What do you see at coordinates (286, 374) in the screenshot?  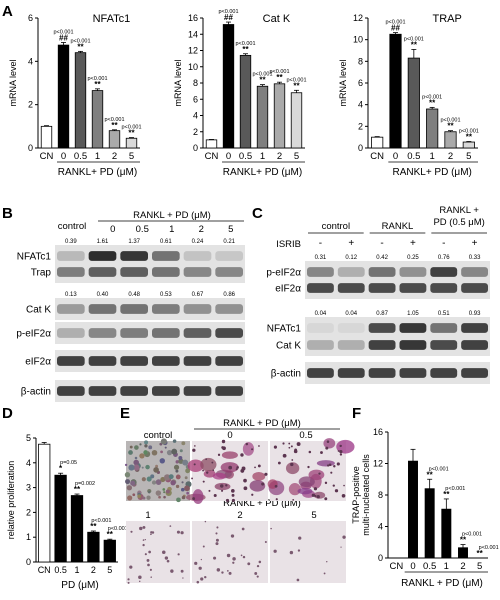 I see `blot-row-label: β-actin` at bounding box center [286, 374].